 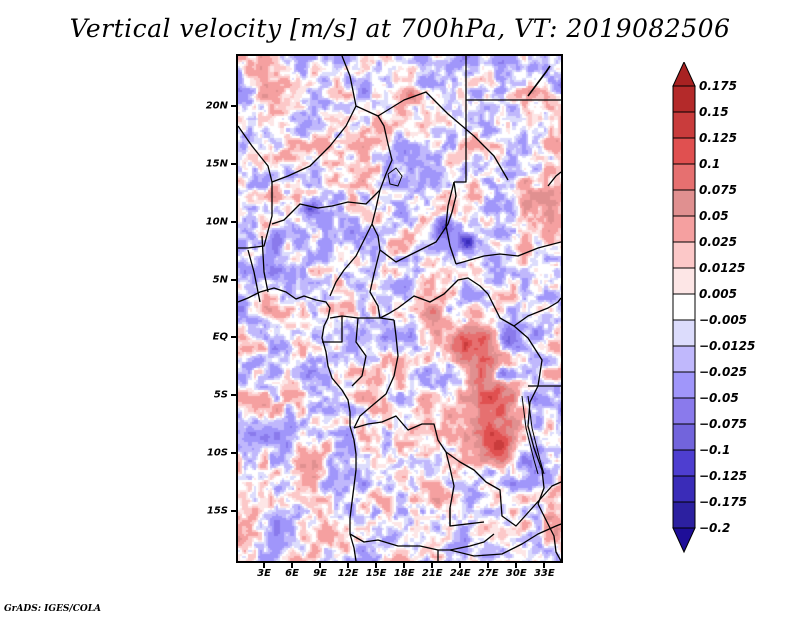 I want to click on colorbar-bottom-arrow, so click(x=684, y=540).